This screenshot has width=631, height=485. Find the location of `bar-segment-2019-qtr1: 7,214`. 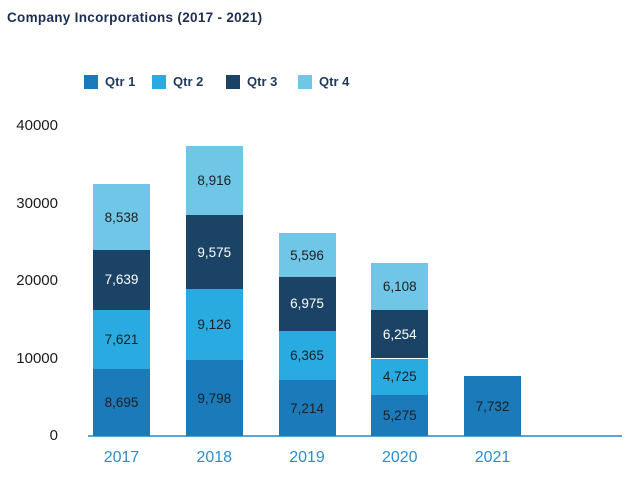

bar-segment-2019-qtr1: 7,214 is located at coordinates (307, 408).